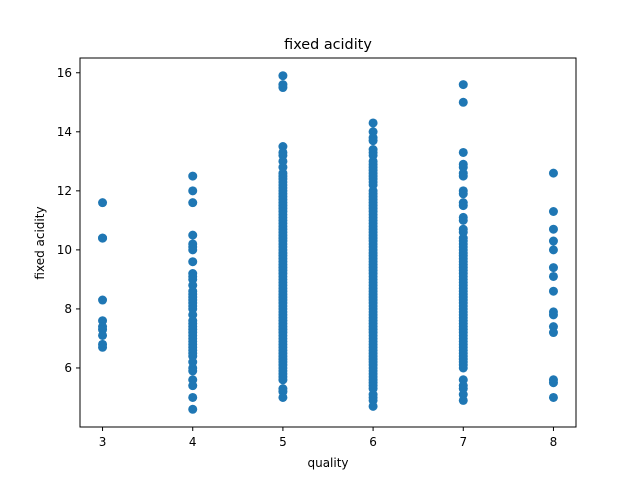 Image resolution: width=640 pixels, height=480 pixels. Describe the element at coordinates (64, 250) in the screenshot. I see `y-tick-label: 10` at that location.